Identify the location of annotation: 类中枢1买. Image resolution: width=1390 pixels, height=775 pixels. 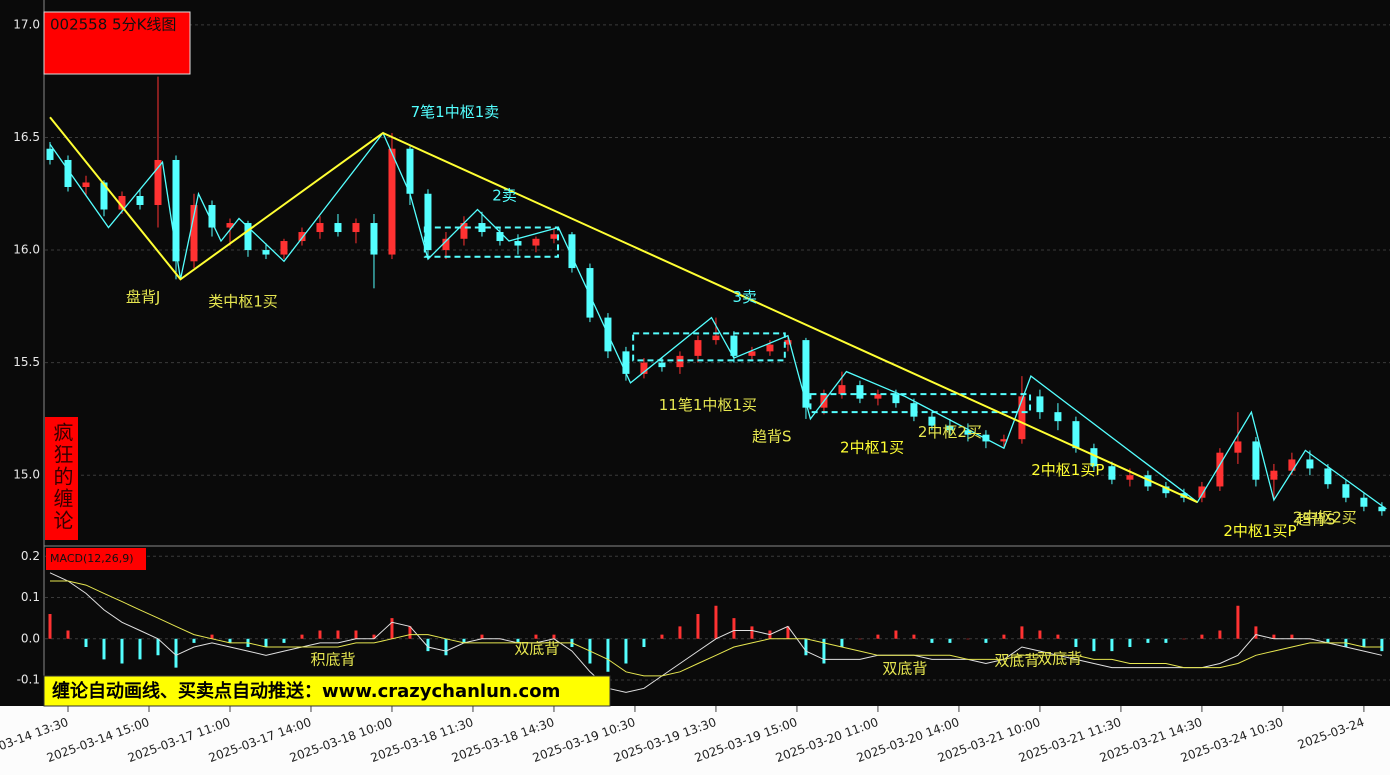
(243, 301).